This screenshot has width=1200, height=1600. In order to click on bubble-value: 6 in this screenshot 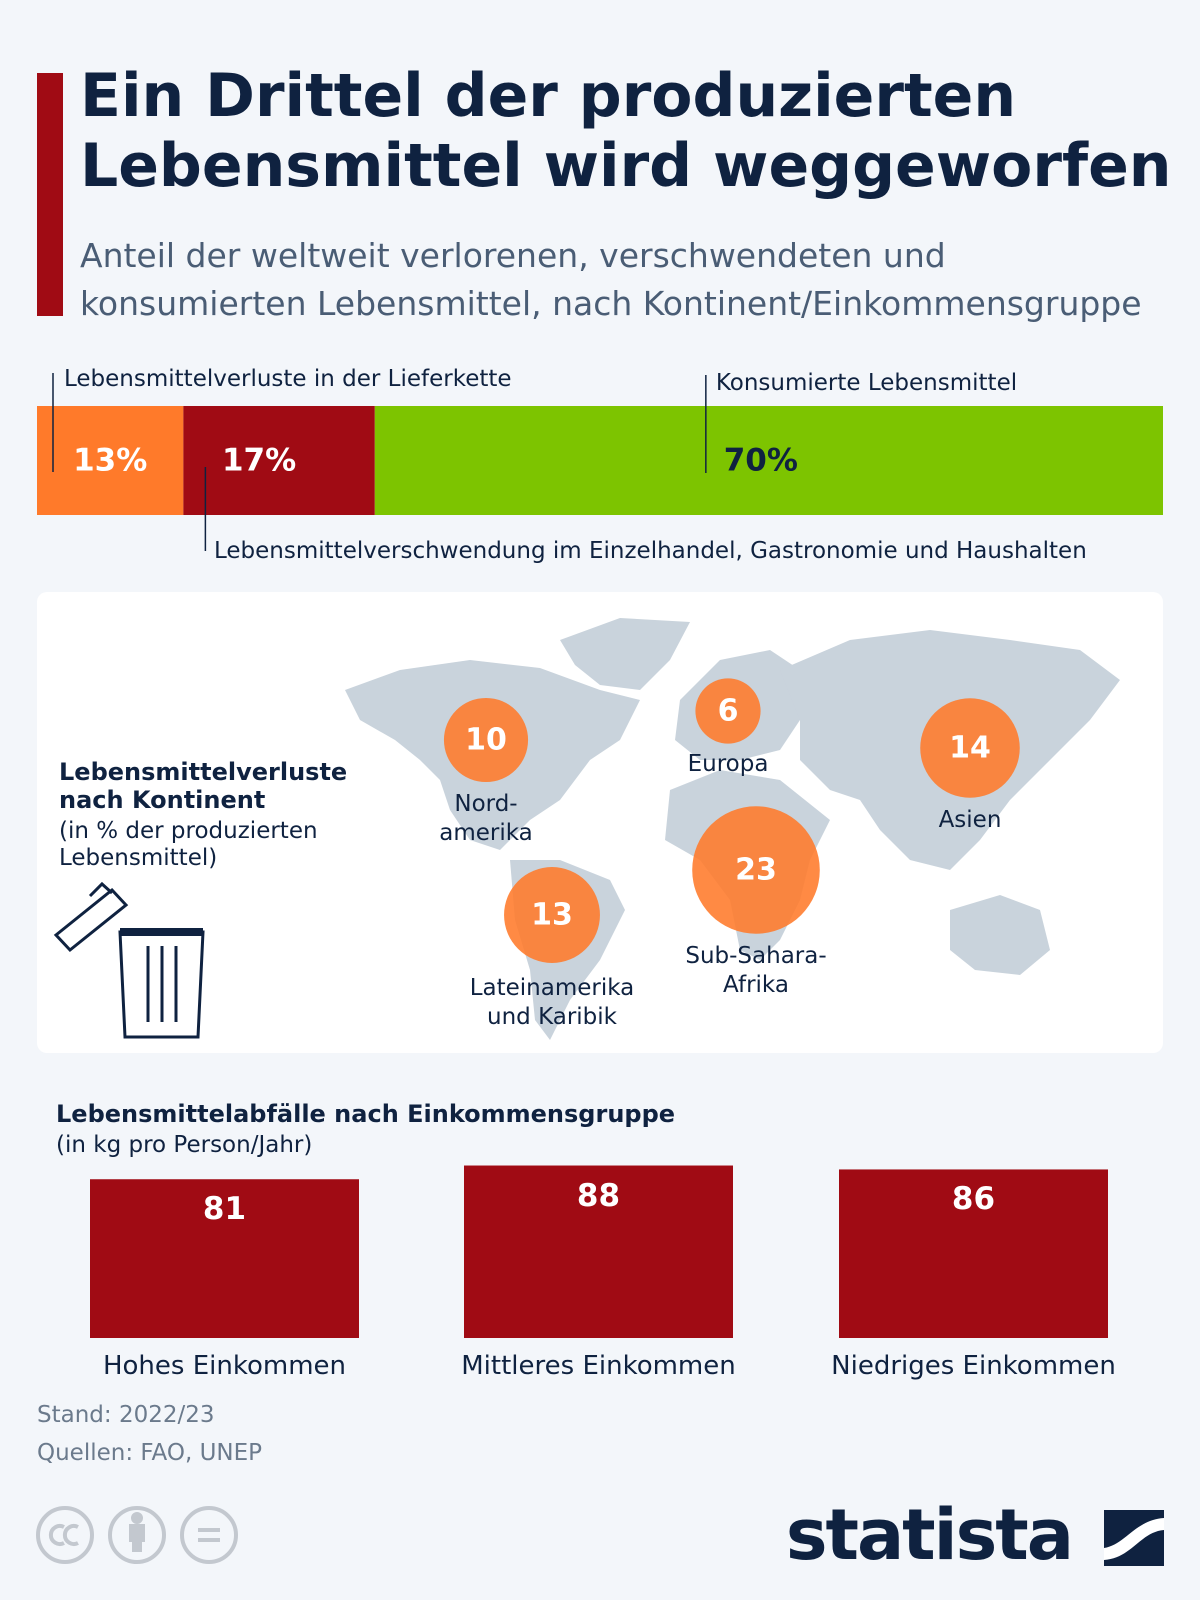, I will do `click(728, 711)`.